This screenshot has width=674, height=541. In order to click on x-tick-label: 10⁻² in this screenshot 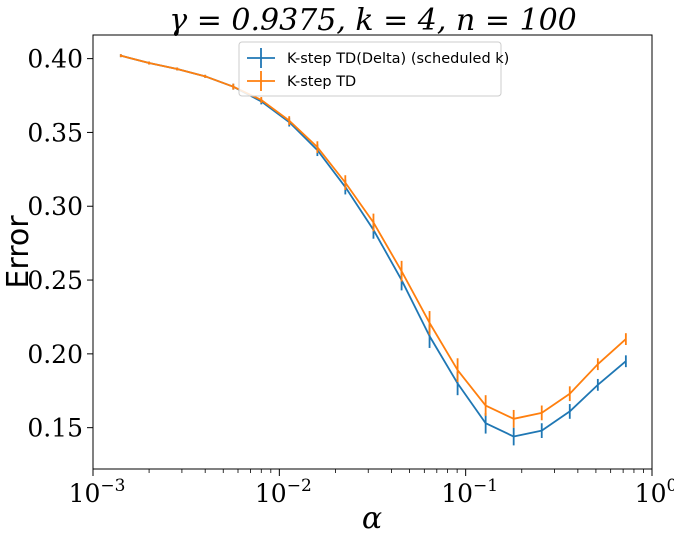, I will do `click(283, 492)`.